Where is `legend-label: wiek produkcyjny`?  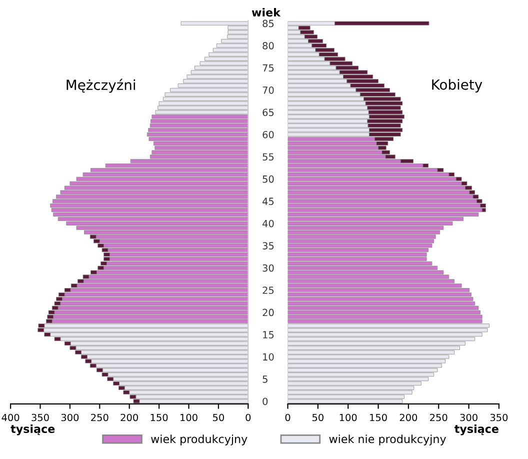 legend-label: wiek produkcyjny is located at coordinates (199, 440).